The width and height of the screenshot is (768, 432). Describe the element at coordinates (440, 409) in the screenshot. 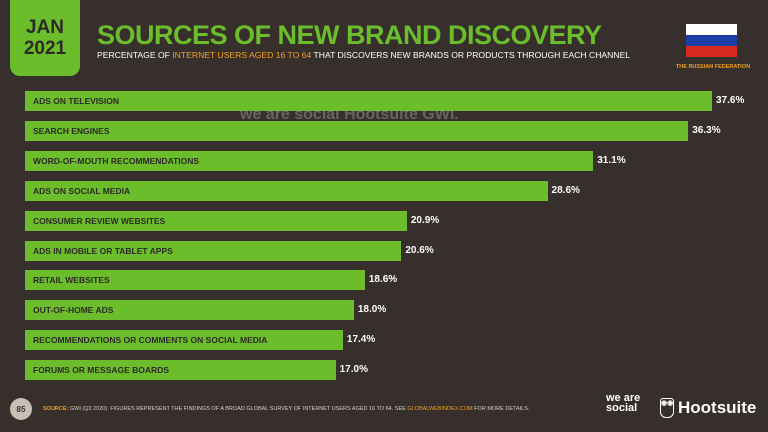

I see `source-link: GLOBALWEBINDEX.COM` at that location.